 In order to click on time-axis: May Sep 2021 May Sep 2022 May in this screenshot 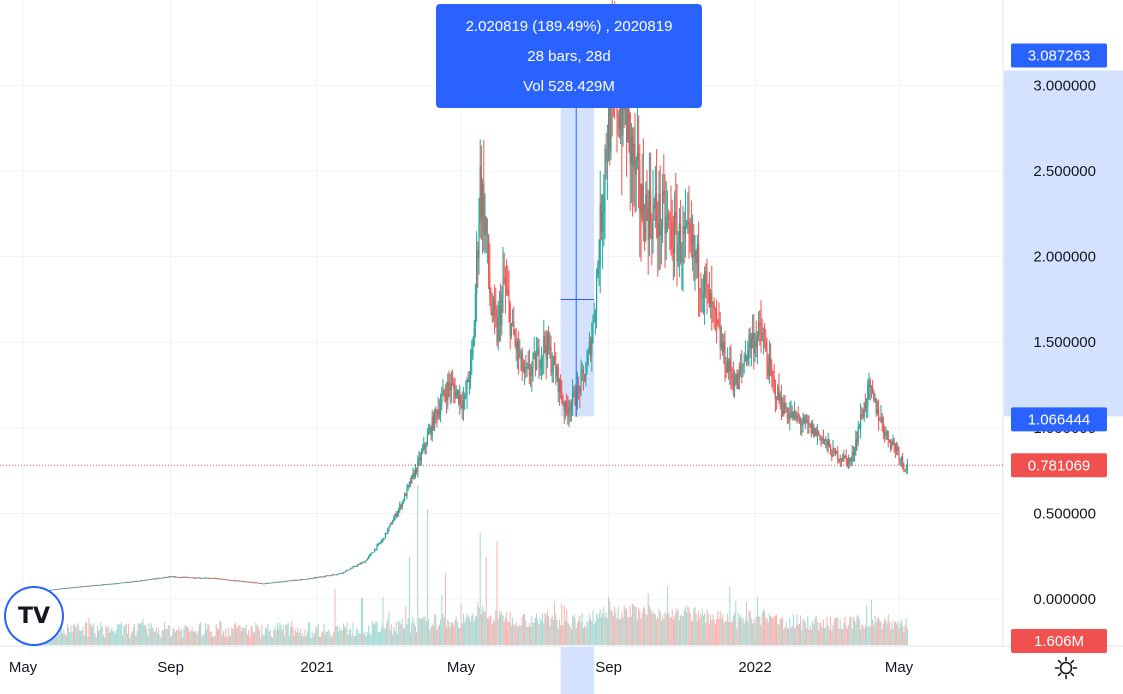, I will do `click(461, 667)`.